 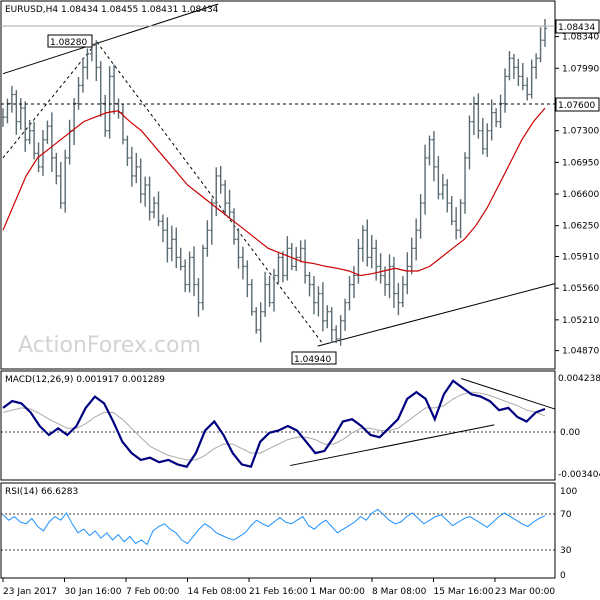 I want to click on watermark: ActionForex.com, so click(x=109, y=345).